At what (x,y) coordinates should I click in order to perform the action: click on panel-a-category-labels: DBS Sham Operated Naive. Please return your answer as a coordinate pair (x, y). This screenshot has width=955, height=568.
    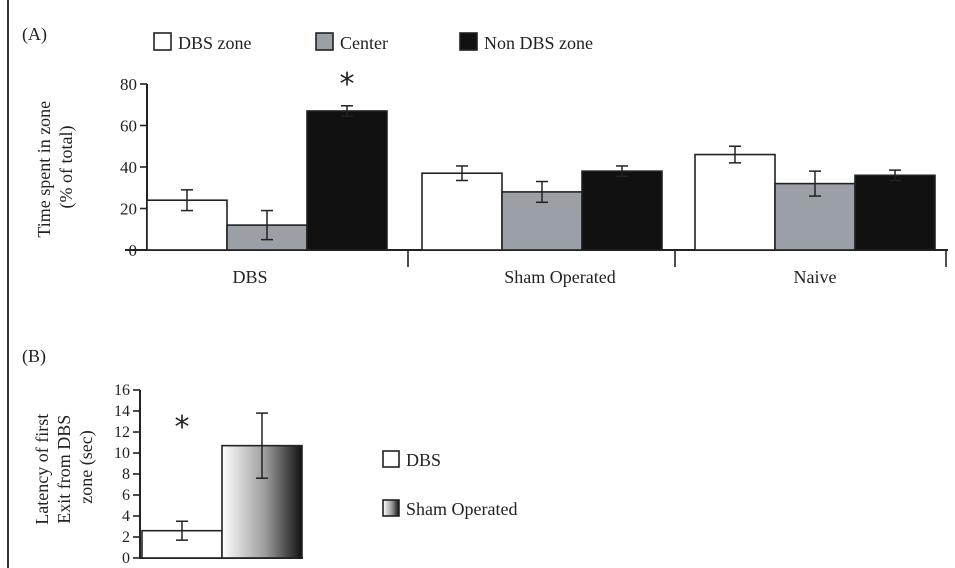
    Looking at the image, I should click on (534, 277).